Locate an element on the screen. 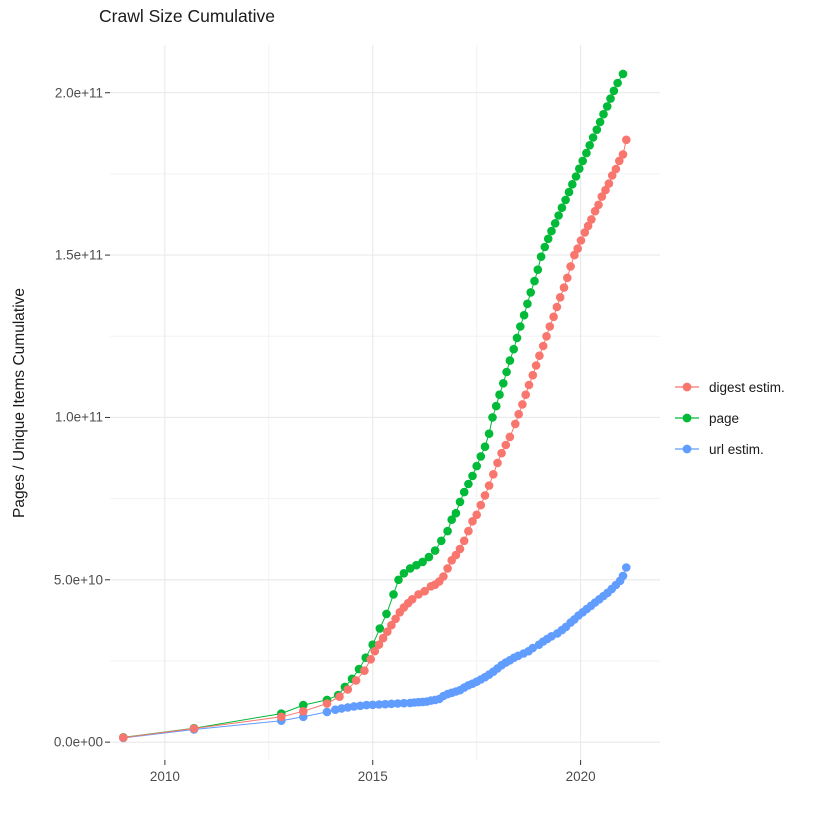  y-tick-label-4: 2.0e+11 is located at coordinates (78, 93).